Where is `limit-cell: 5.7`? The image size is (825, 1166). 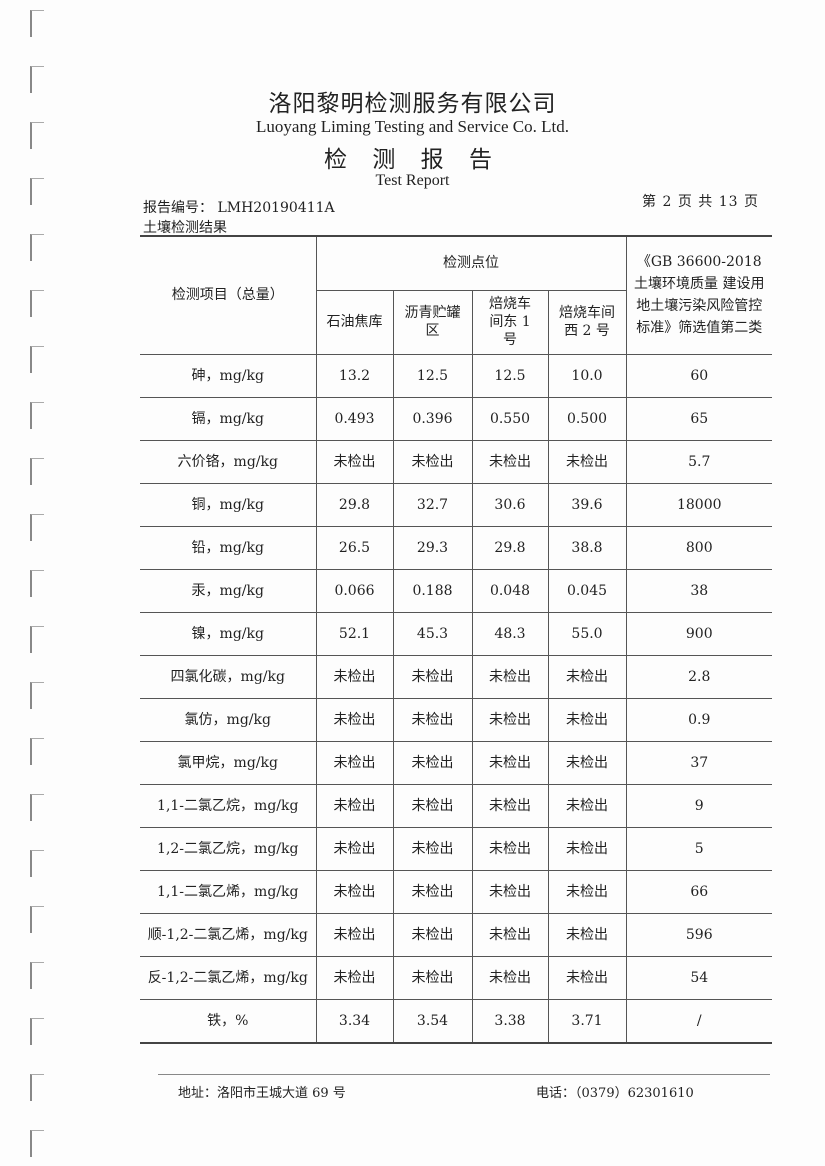
limit-cell: 5.7 is located at coordinates (698, 461).